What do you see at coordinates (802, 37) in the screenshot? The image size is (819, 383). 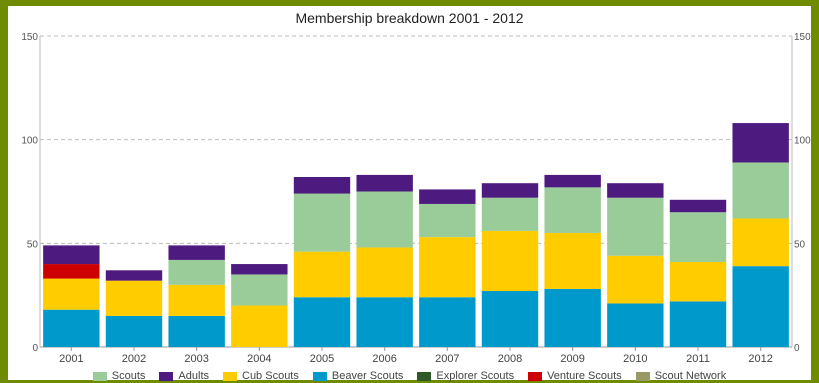 I see `y-tick-label-right: 150` at bounding box center [802, 37].